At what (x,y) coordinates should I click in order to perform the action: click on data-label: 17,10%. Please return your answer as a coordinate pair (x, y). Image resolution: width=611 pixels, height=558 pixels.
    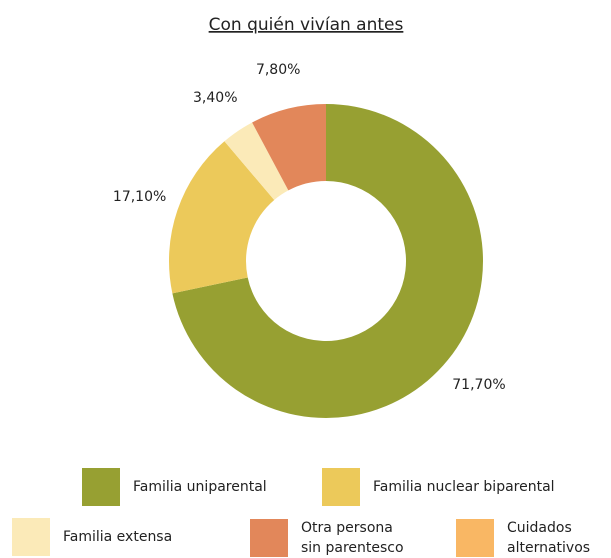
    Looking at the image, I should click on (139, 197).